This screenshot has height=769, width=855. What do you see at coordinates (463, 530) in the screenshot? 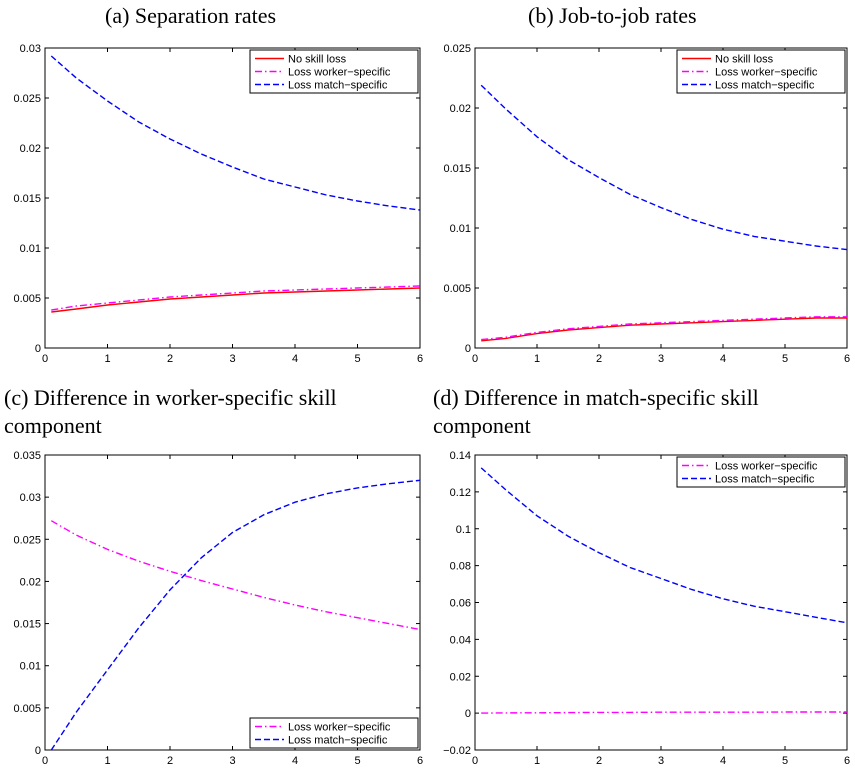
I see `y-tick-label: 0.1` at bounding box center [463, 530].